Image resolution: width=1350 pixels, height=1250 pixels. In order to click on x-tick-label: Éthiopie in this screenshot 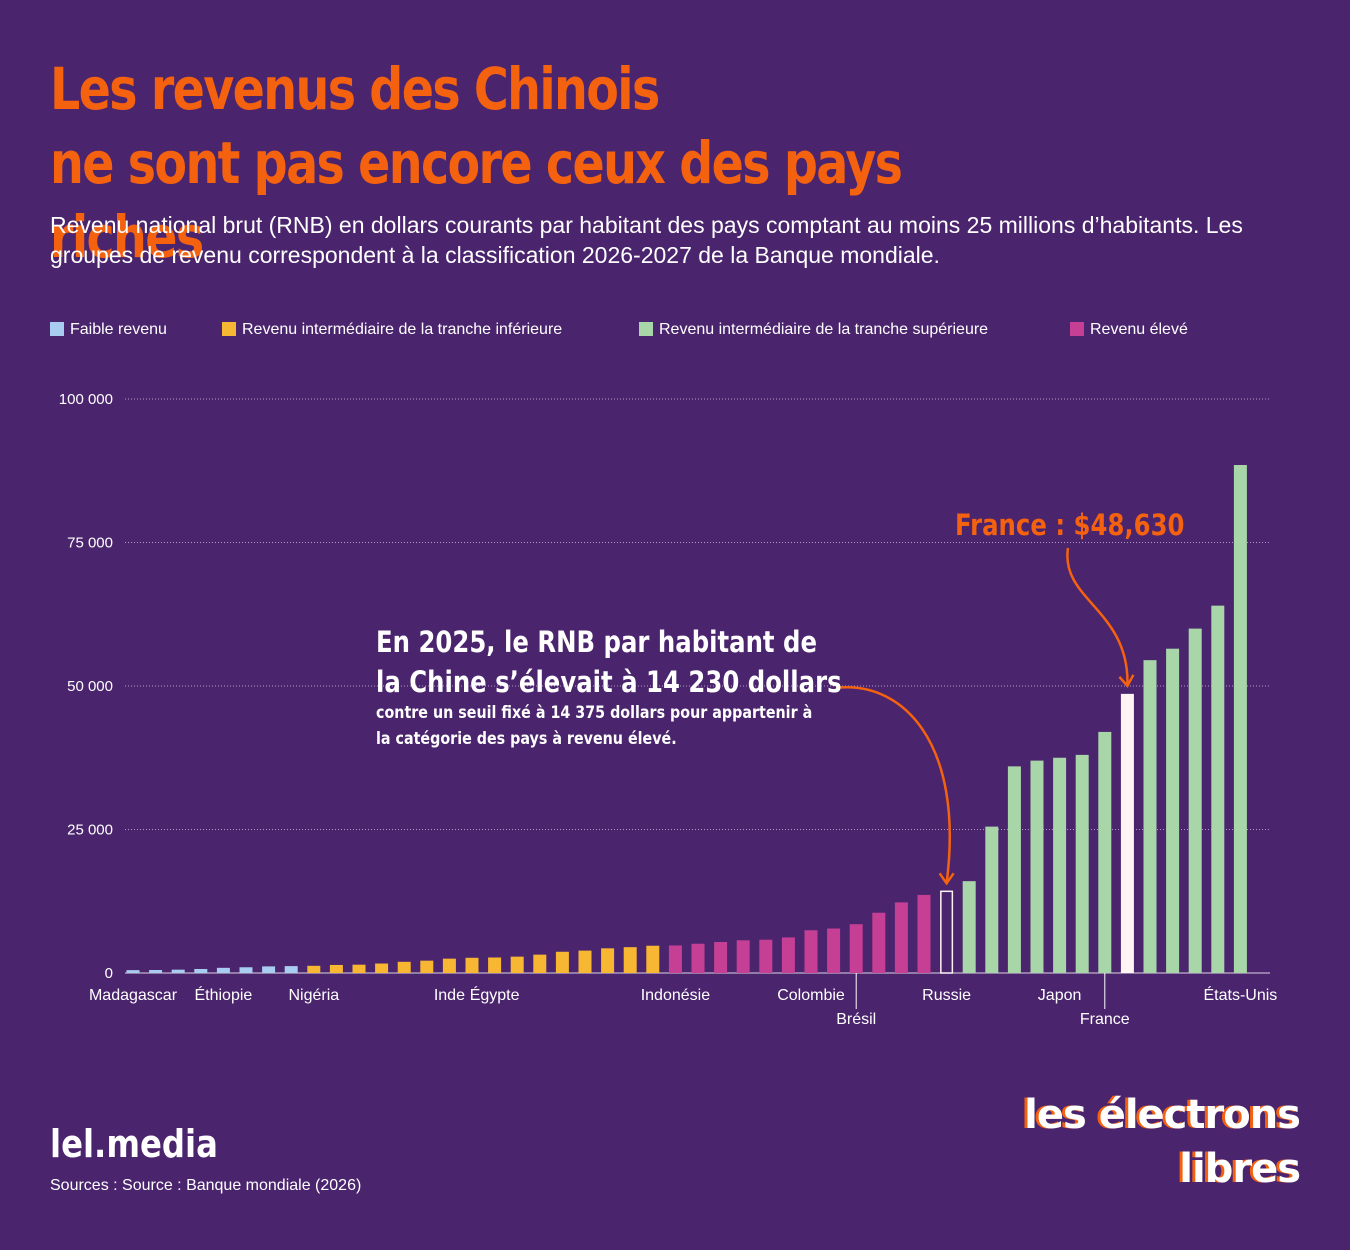, I will do `click(223, 994)`.